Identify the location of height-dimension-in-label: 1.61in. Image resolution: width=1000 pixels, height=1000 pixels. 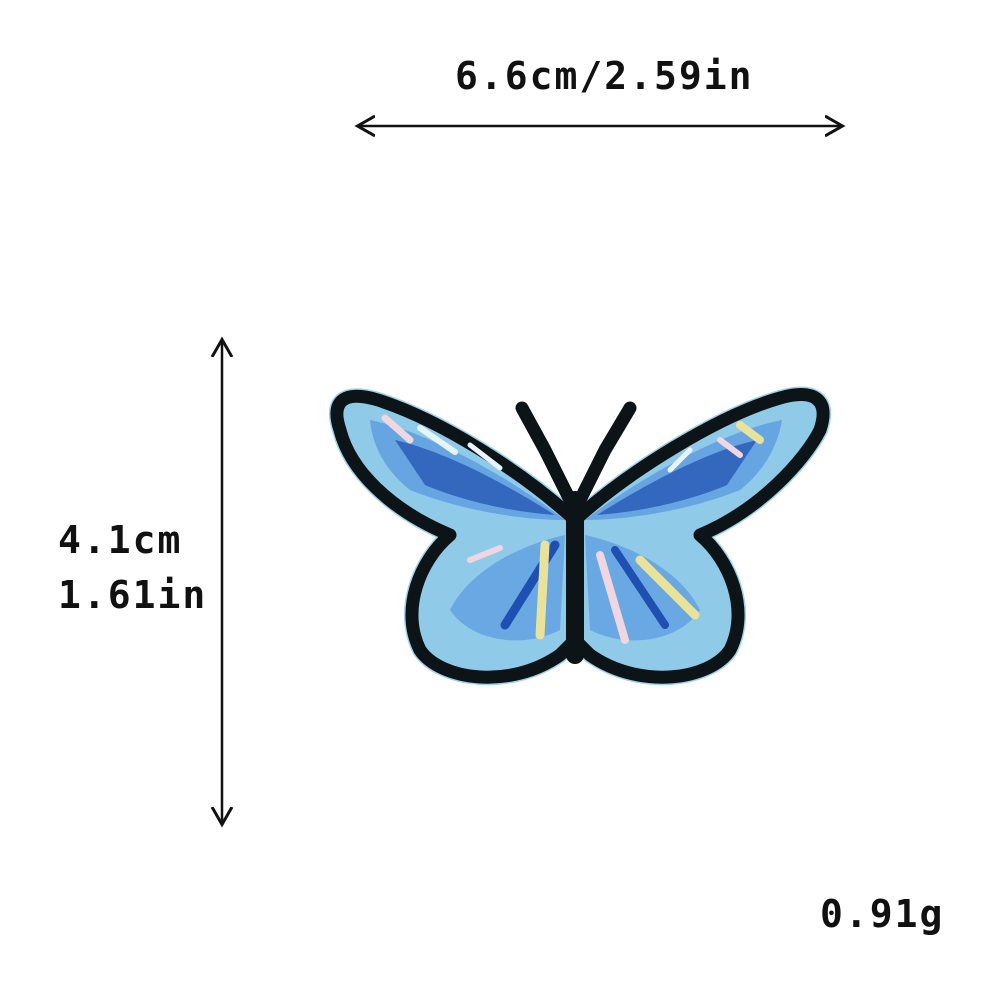
(133, 595).